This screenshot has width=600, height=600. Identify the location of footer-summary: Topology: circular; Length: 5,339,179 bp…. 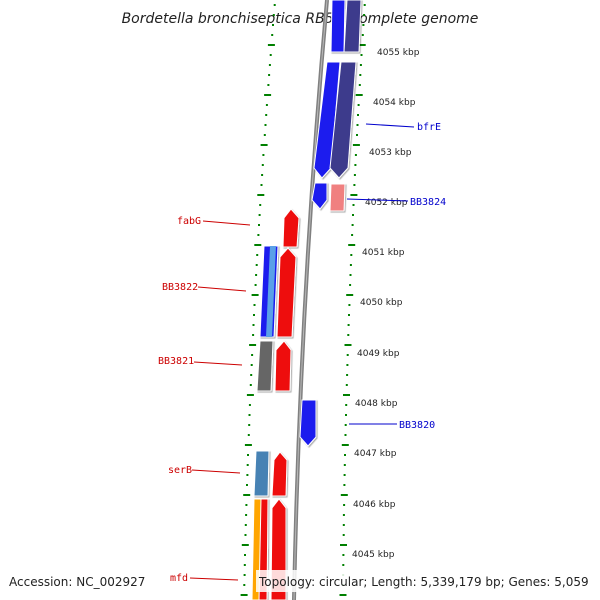
(423, 582).